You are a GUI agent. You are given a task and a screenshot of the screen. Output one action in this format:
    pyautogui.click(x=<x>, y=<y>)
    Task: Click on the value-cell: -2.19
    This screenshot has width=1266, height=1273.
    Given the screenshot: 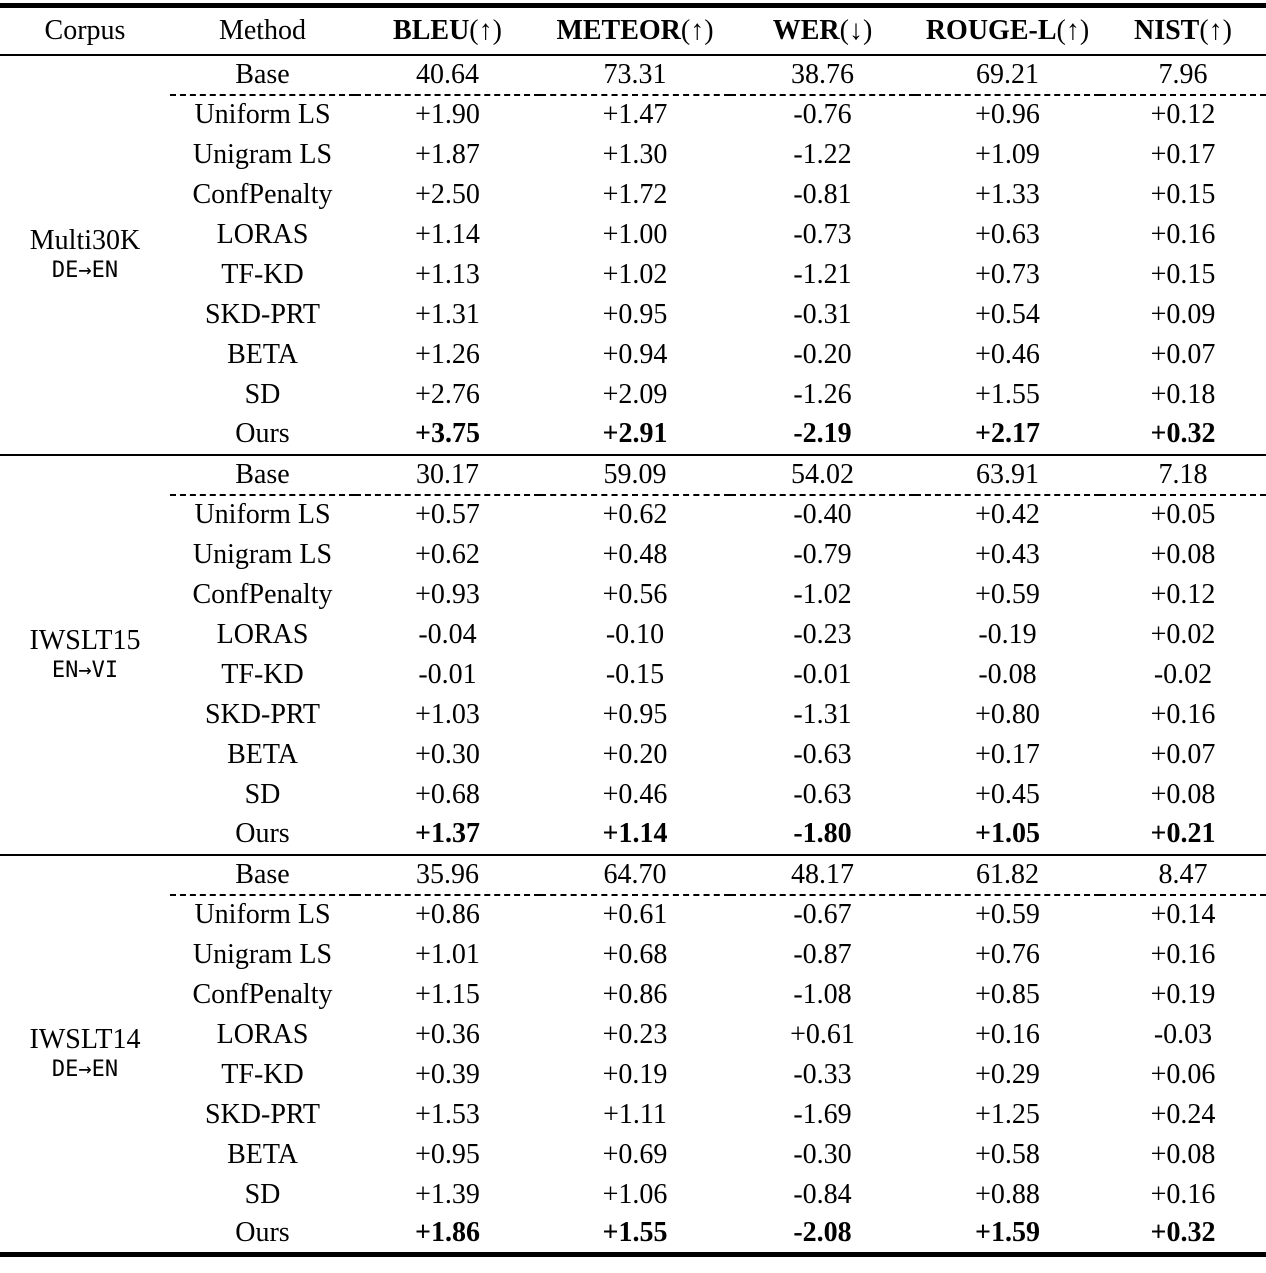 What is the action you would take?
    pyautogui.click(x=822, y=433)
    